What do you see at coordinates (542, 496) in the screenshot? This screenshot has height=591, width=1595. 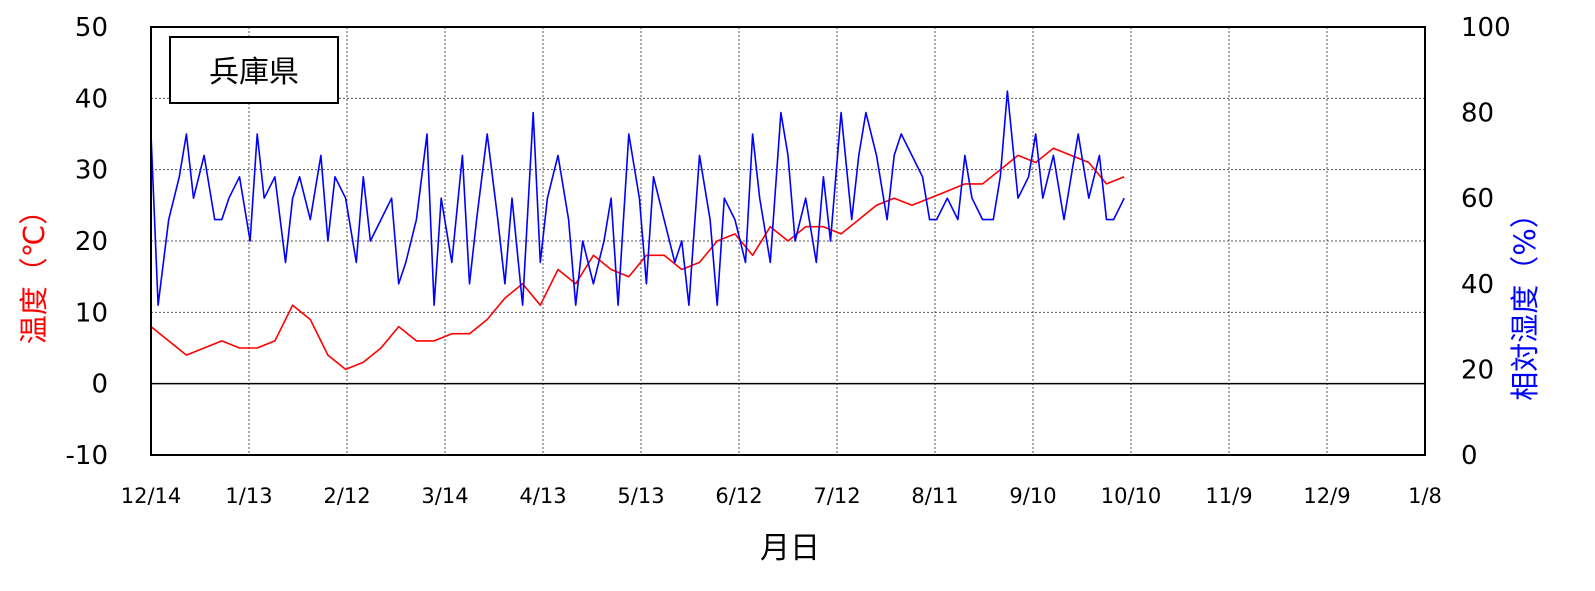 I see `x-tick-label: 4/13` at bounding box center [542, 496].